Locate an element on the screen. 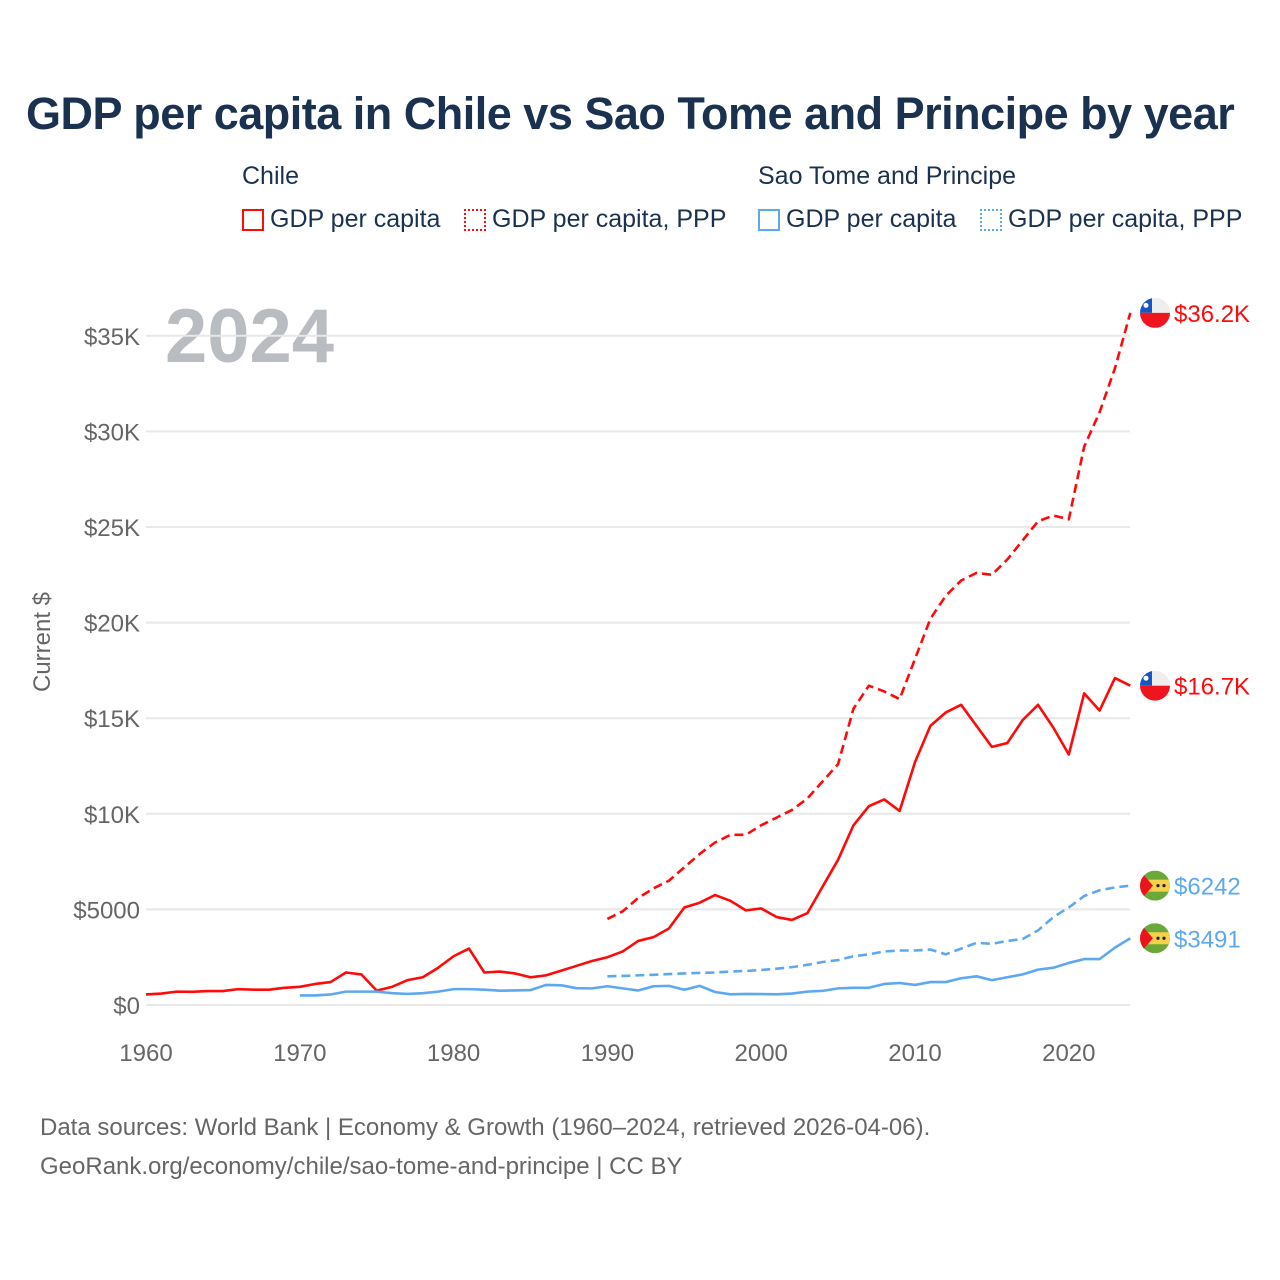  y-tick-label: $30K is located at coordinates (112, 432).